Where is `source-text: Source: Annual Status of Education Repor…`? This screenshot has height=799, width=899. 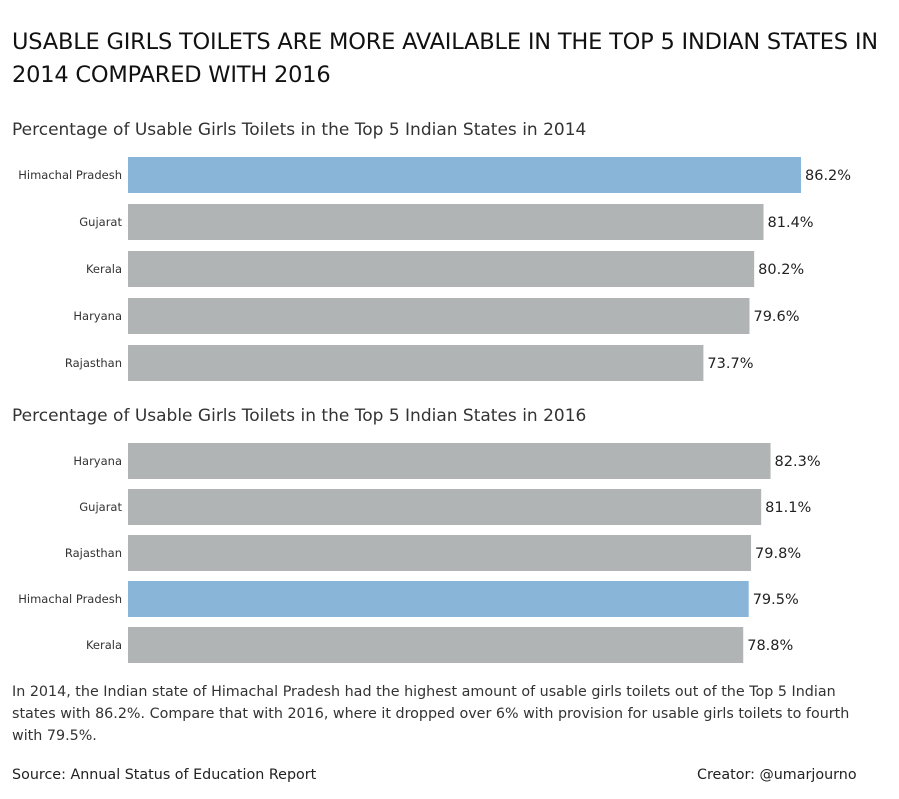 source-text: Source: Annual Status of Education Repor… is located at coordinates (164, 775).